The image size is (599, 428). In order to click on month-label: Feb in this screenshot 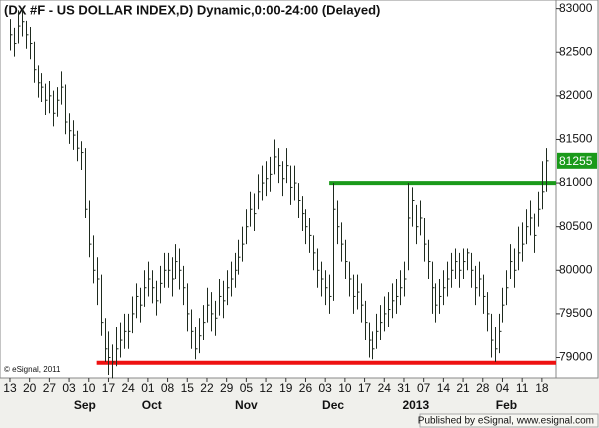, I will do `click(506, 405)`.